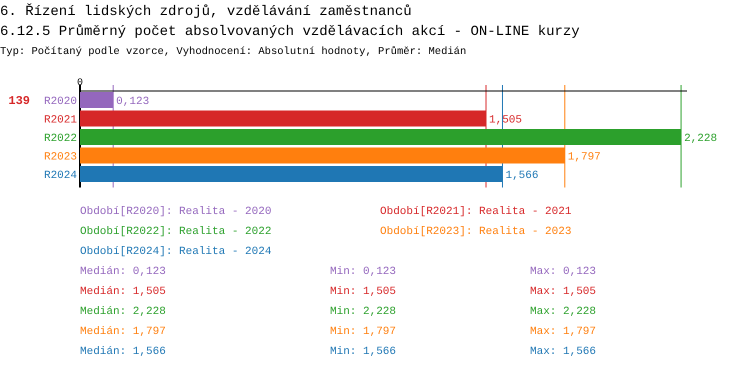 The height and width of the screenshot is (368, 750). Describe the element at coordinates (123, 352) in the screenshot. I see `text: Medián: 1,566` at that location.